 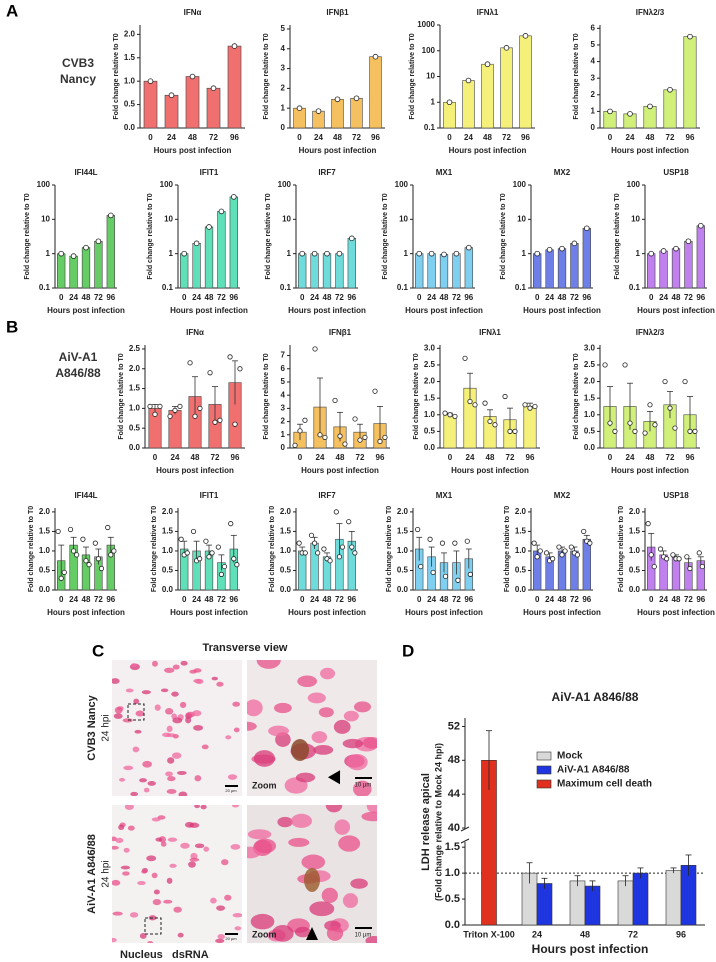 I want to click on y-tick-label: 10, so click(x=403, y=218).